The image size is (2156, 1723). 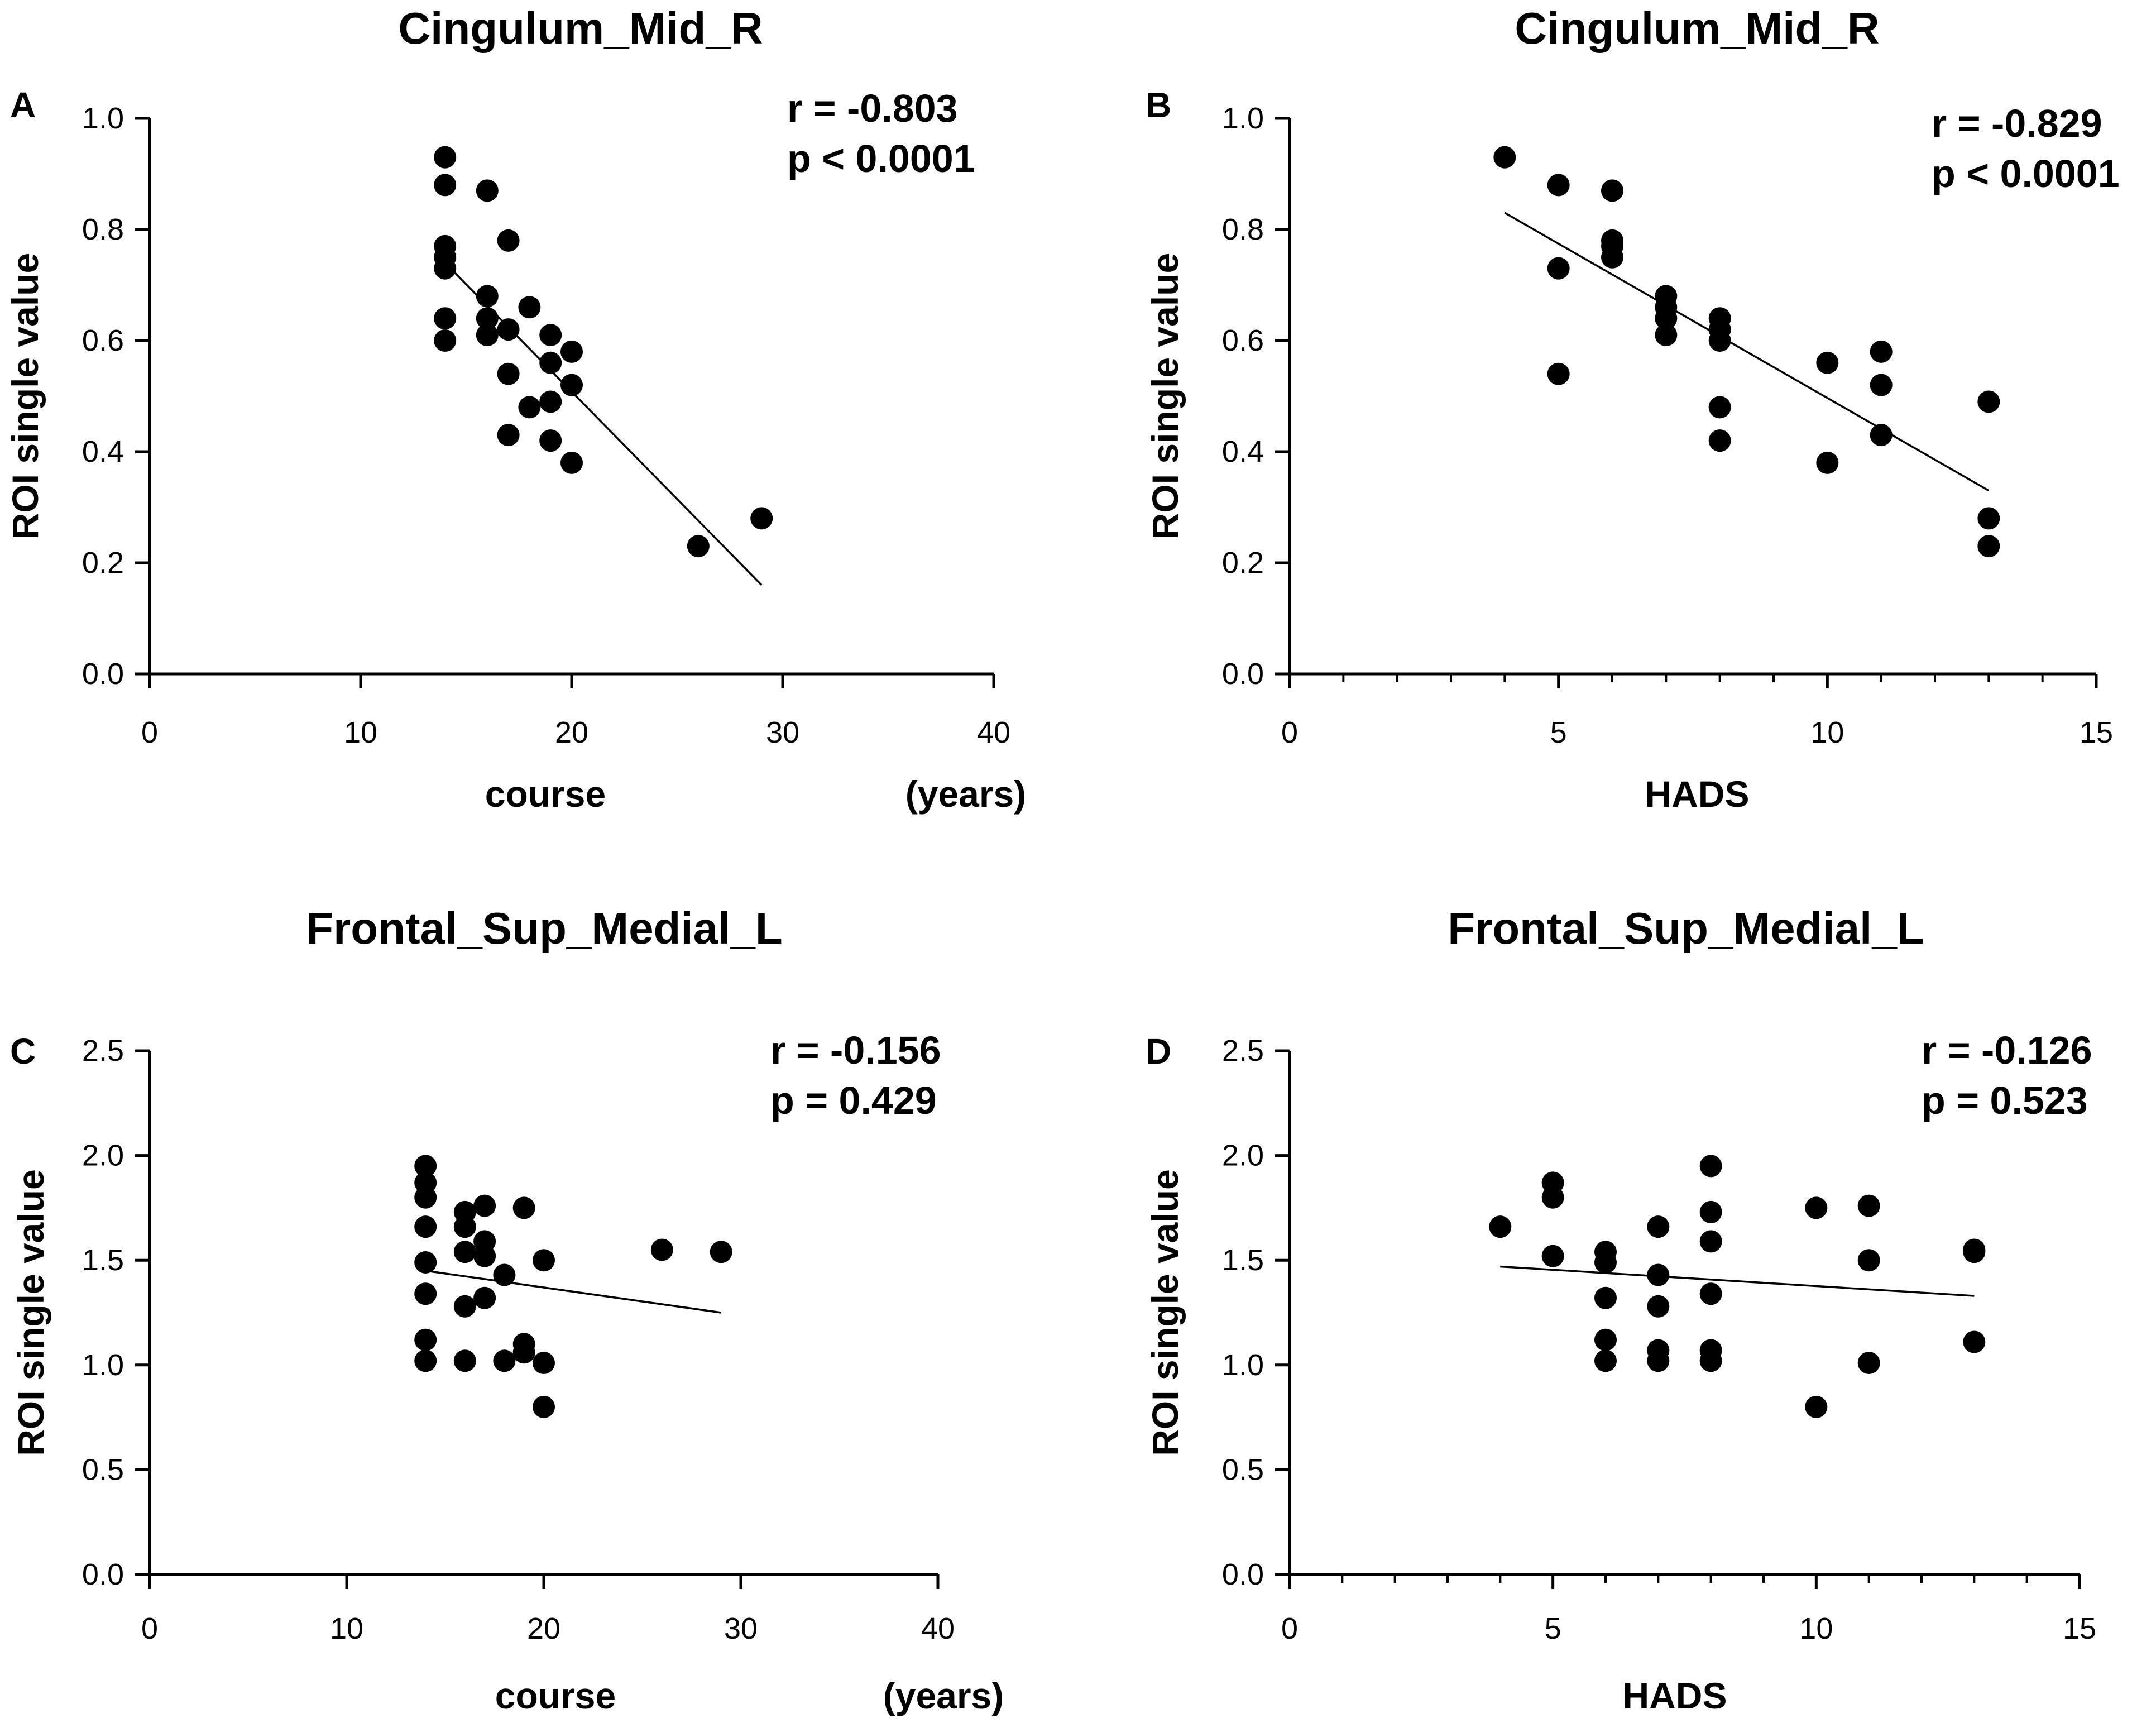 What do you see at coordinates (1243, 1051) in the screenshot?
I see `y-tick-label-d: 2.5` at bounding box center [1243, 1051].